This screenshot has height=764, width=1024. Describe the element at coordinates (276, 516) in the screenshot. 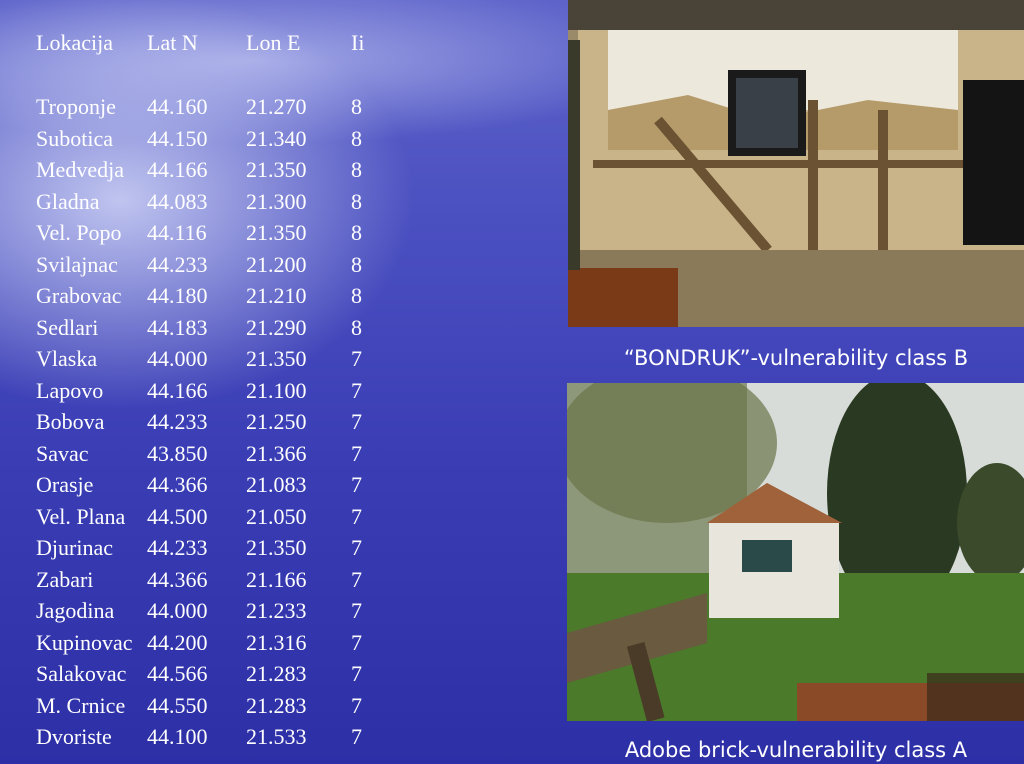

I see `cell-lon: 21.050` at that location.